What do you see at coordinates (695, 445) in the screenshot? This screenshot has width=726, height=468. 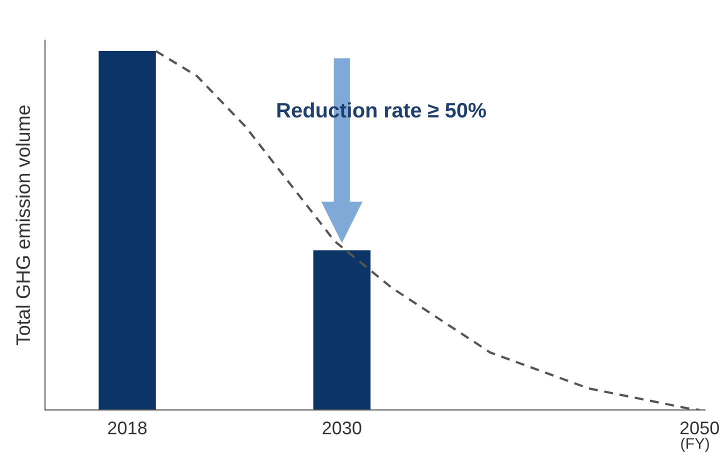 I see `x-axis-title: (FY)` at bounding box center [695, 445].